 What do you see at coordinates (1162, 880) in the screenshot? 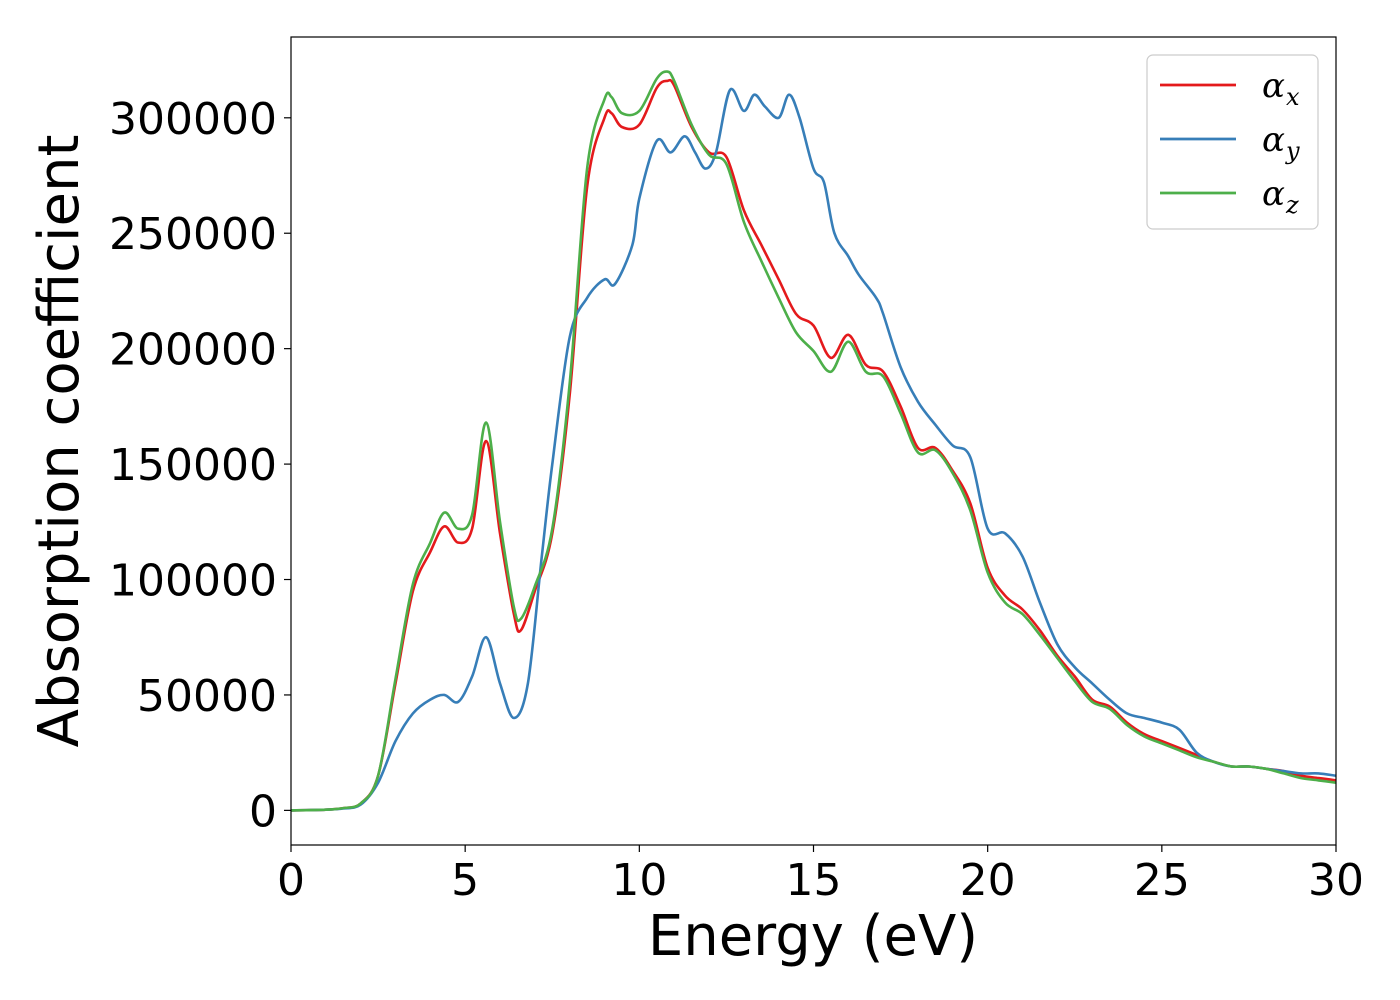
I see `x-tick-label: 25` at bounding box center [1162, 880].